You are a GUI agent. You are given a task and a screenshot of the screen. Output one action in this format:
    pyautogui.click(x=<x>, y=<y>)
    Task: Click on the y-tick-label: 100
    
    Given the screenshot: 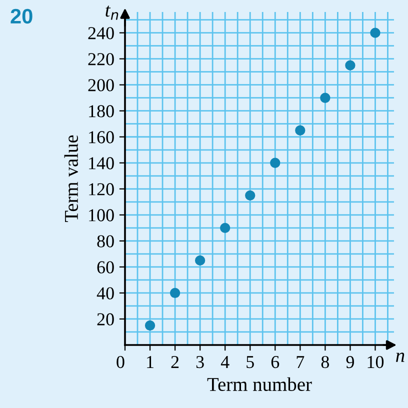 What is the action you would take?
    pyautogui.click(x=101, y=215)
    